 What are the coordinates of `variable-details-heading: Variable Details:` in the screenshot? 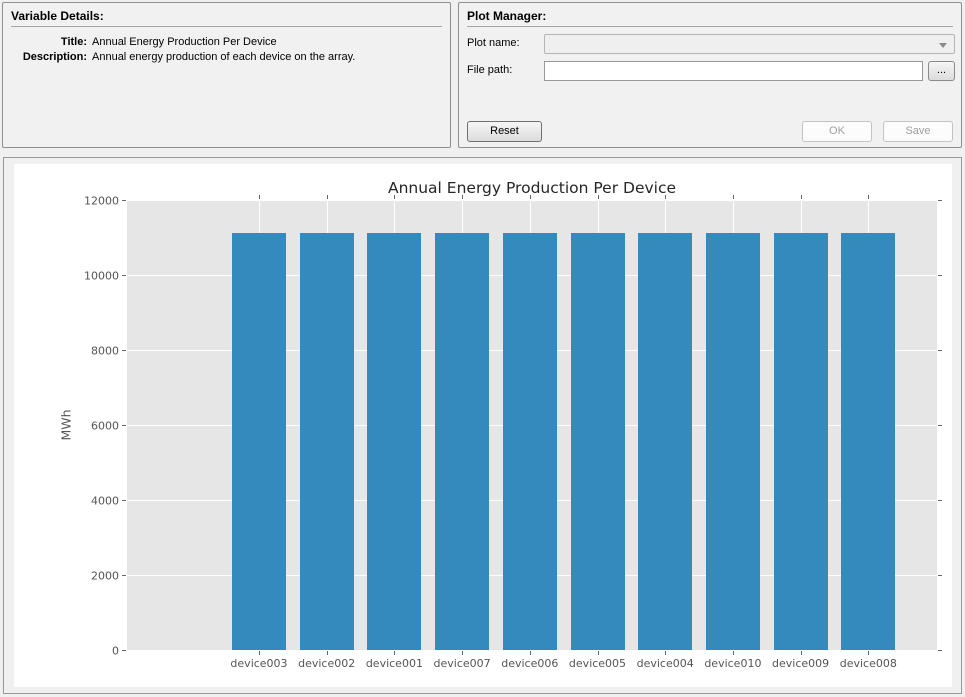 It's located at (57, 16).